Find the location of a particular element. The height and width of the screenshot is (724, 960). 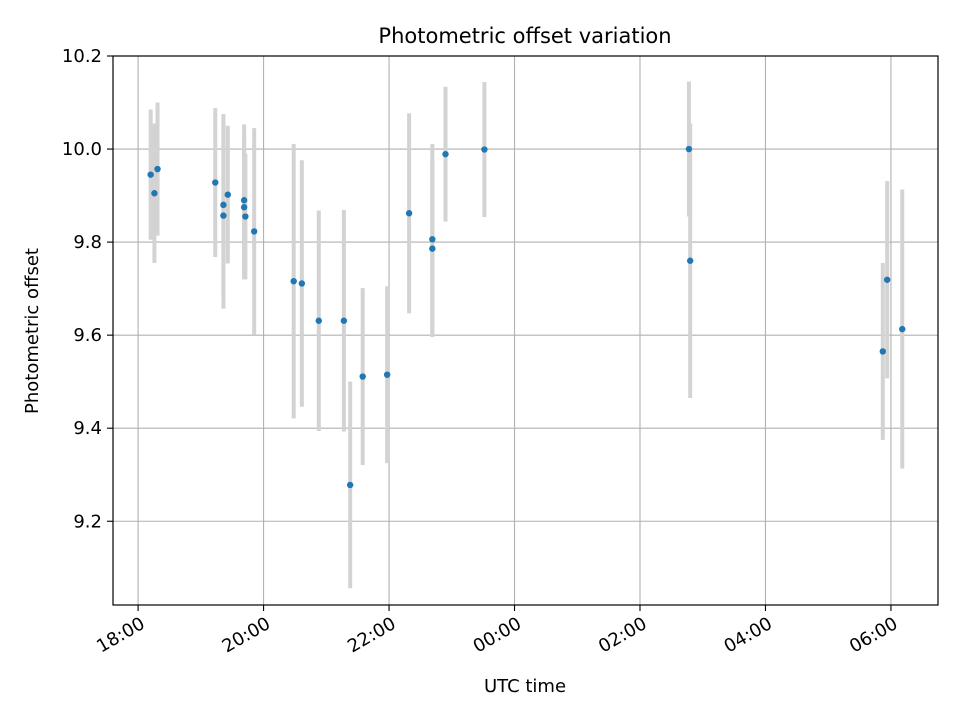

y-axis-ticks: 9.2 9.4 9.6 9.8 10.0 10.2 is located at coordinates (87, 289).